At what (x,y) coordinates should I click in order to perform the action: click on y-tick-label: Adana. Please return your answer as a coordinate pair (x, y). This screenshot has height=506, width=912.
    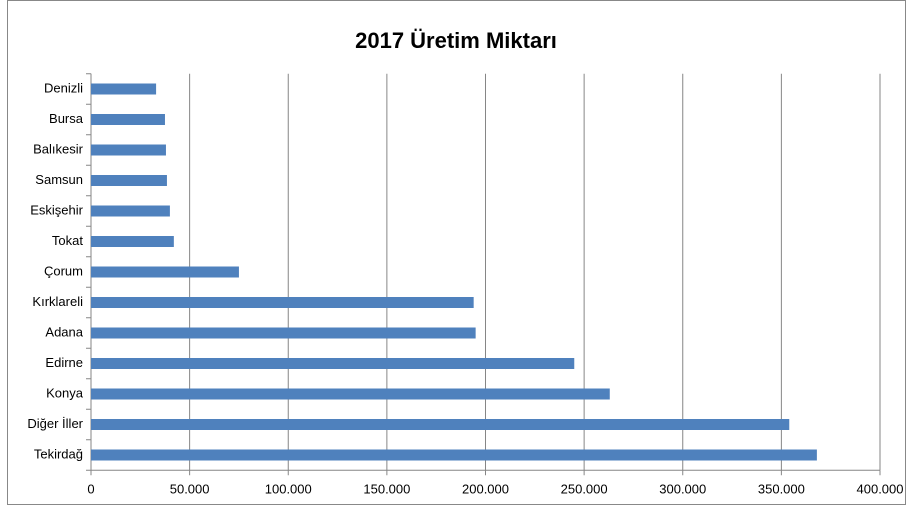
    Looking at the image, I should click on (64, 331).